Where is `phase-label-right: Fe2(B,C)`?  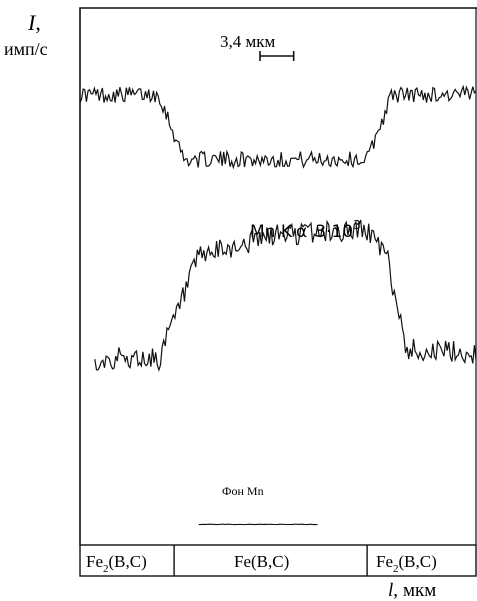
phase-label-right: Fe2(B,C) is located at coordinates (406, 563).